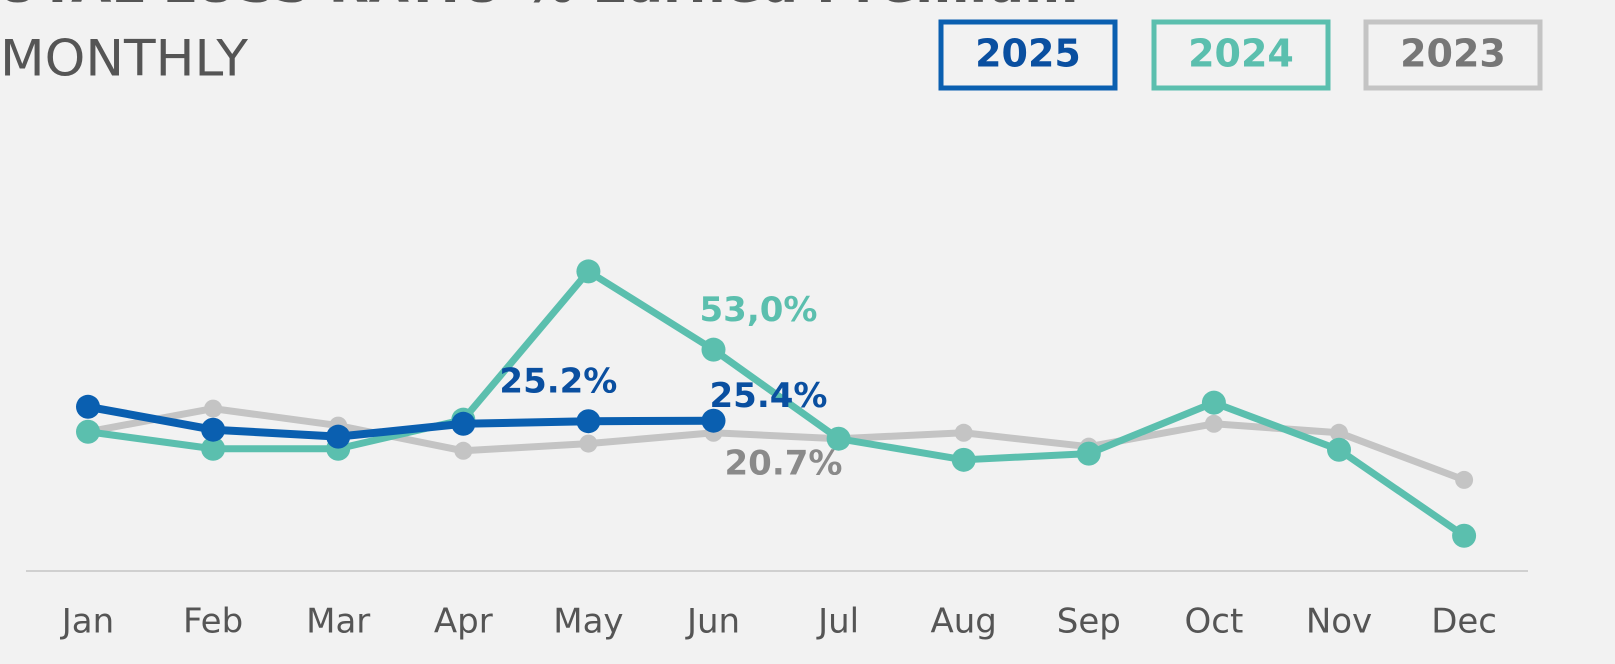 This screenshot has width=1615, height=664. What do you see at coordinates (213, 622) in the screenshot?
I see `x-tick-label: Feb` at bounding box center [213, 622].